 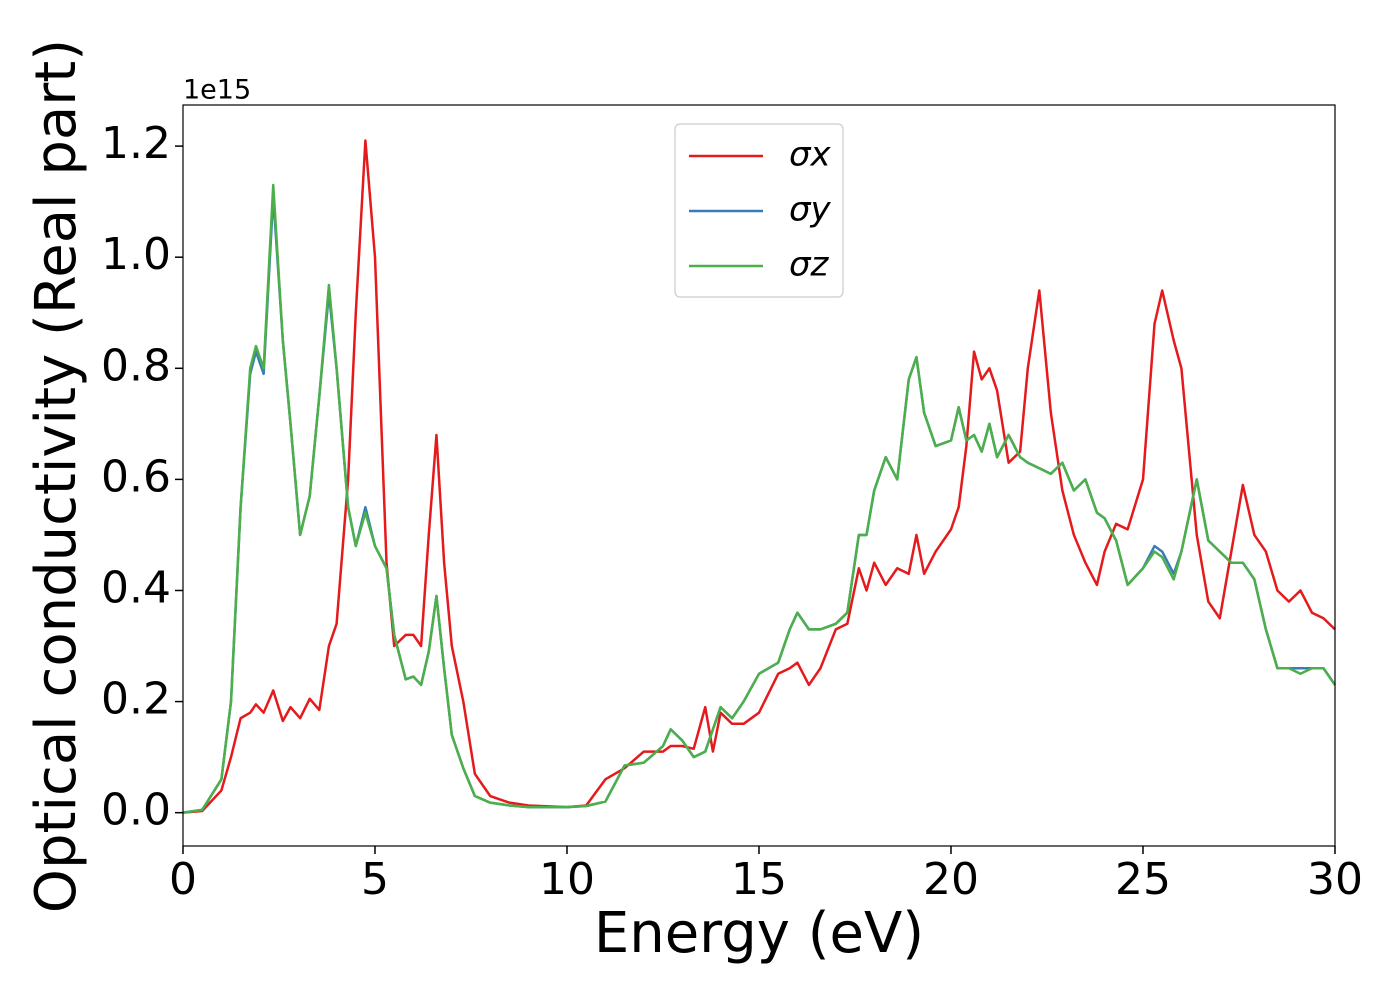 What do you see at coordinates (136, 254) in the screenshot?
I see `y-tick-label: 1.0` at bounding box center [136, 254].